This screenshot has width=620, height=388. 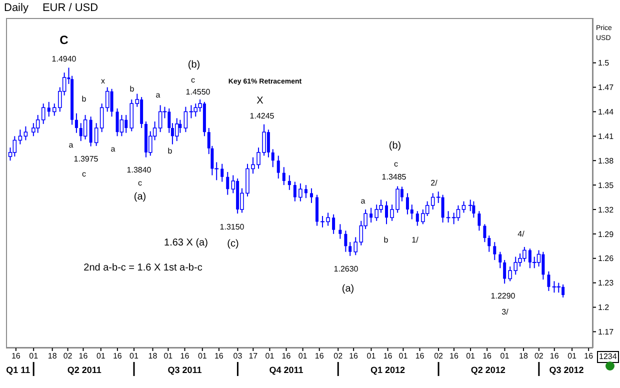 I want to click on annotation: 1.2630, so click(x=346, y=269).